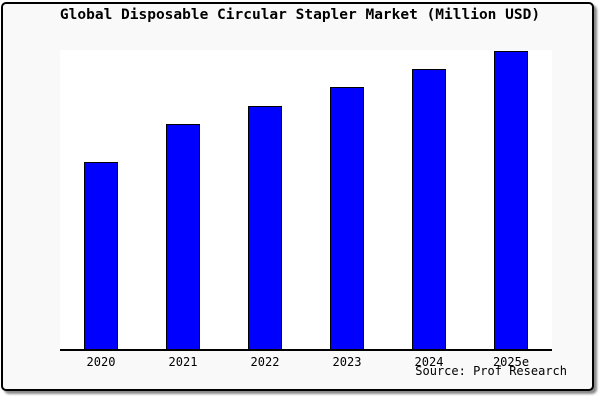 Image resolution: width=600 pixels, height=400 pixels. I want to click on bar-2025e, so click(511, 200).